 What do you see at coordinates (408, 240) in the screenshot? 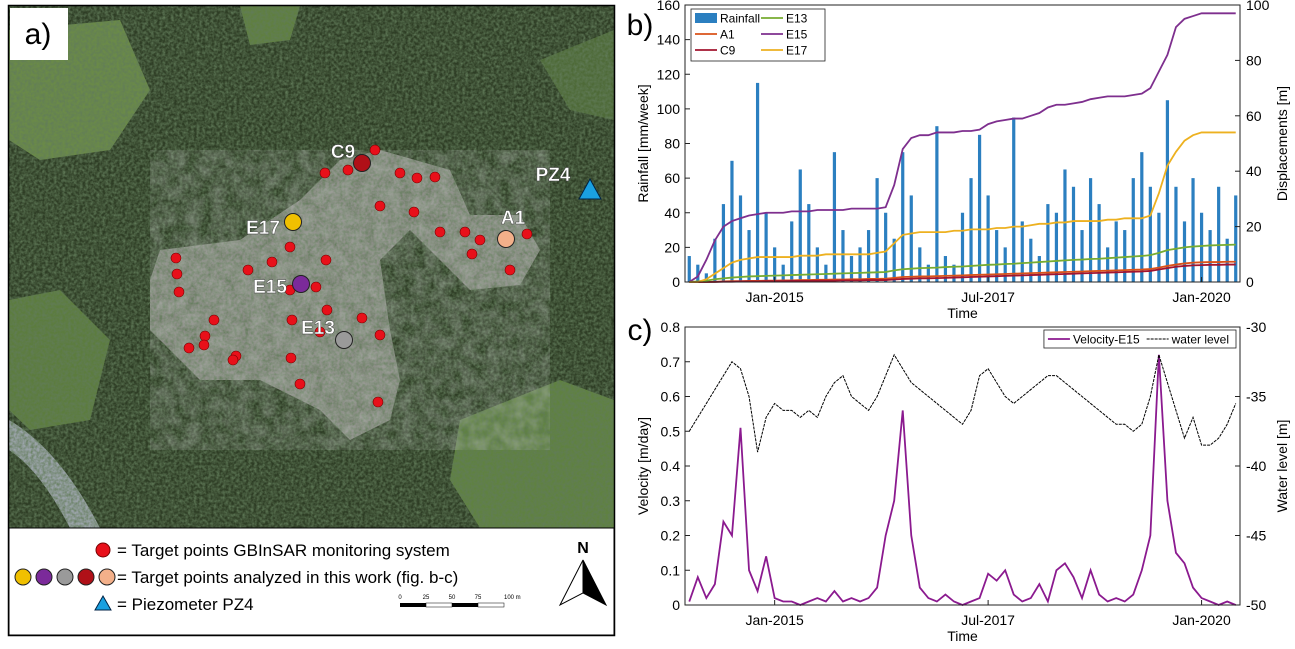
I see `point-labels: C9 E17 E15 E13 A1 PZ4` at bounding box center [408, 240].